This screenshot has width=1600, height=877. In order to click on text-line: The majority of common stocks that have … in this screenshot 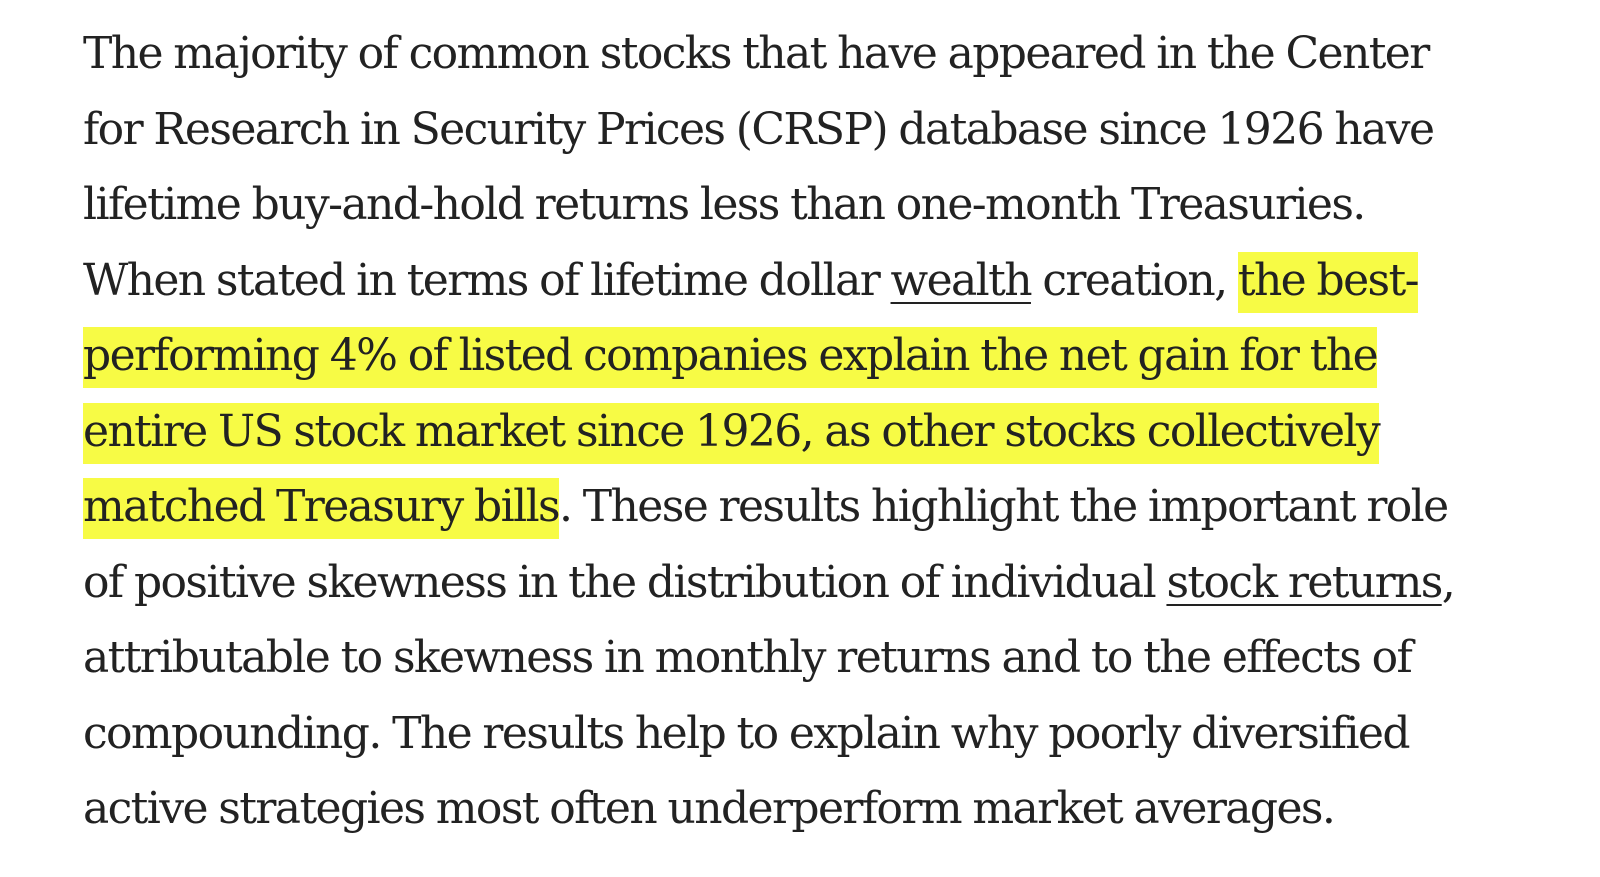, I will do `click(756, 53)`.